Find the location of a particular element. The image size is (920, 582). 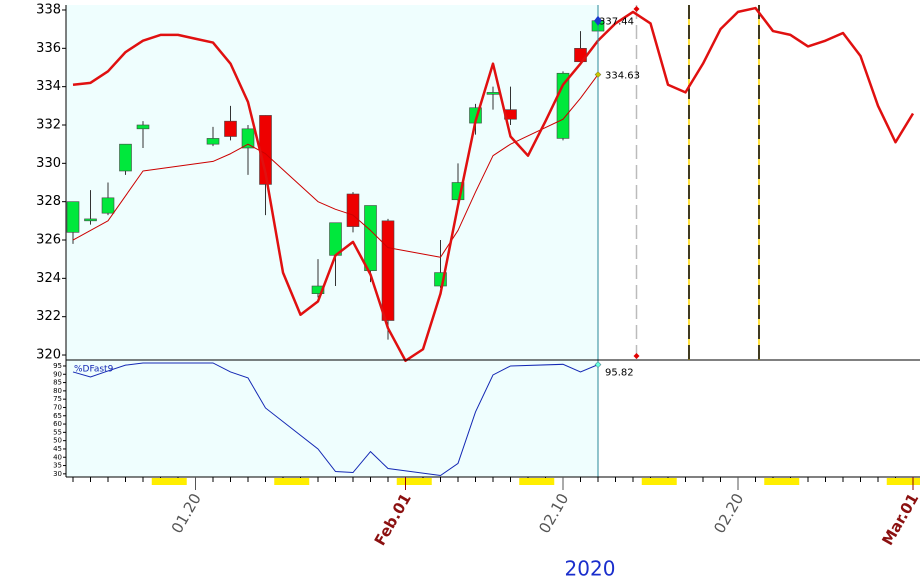

y-tick-label: 45 is located at coordinates (57, 449).